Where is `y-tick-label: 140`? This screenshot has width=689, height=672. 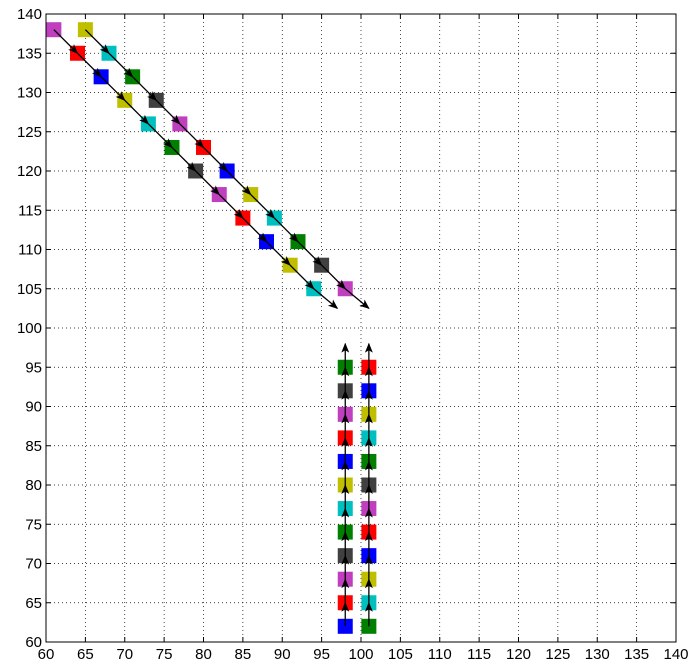
y-tick-label: 140 is located at coordinates (29, 14).